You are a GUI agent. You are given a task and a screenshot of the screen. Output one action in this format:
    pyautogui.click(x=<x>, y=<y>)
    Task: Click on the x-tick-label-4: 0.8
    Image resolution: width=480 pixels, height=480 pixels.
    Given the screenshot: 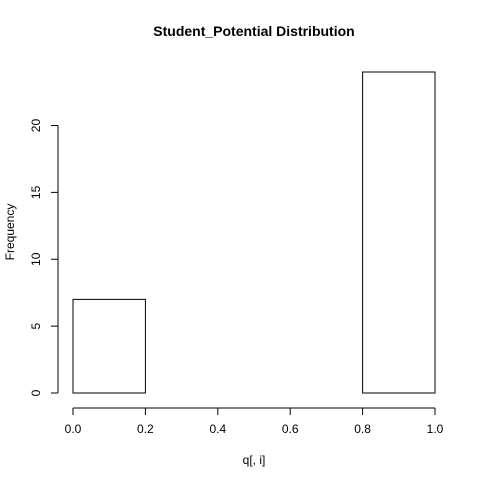 What is the action you would take?
    pyautogui.click(x=362, y=429)
    